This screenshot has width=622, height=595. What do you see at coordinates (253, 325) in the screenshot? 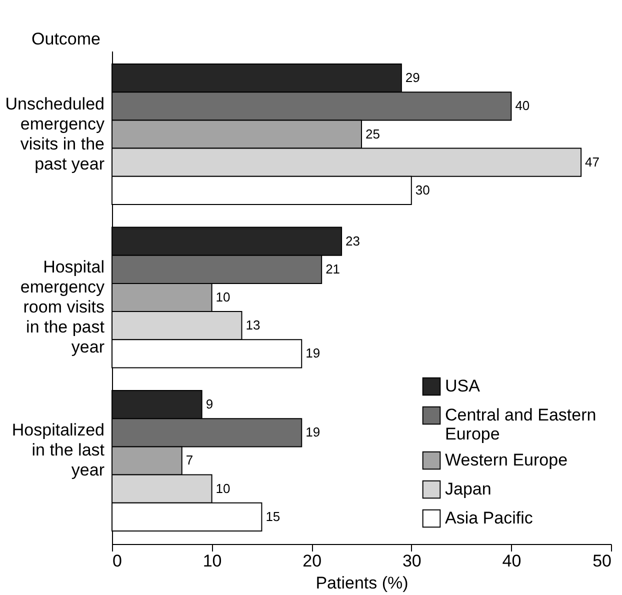
I see `data-label: 13` at bounding box center [253, 325].